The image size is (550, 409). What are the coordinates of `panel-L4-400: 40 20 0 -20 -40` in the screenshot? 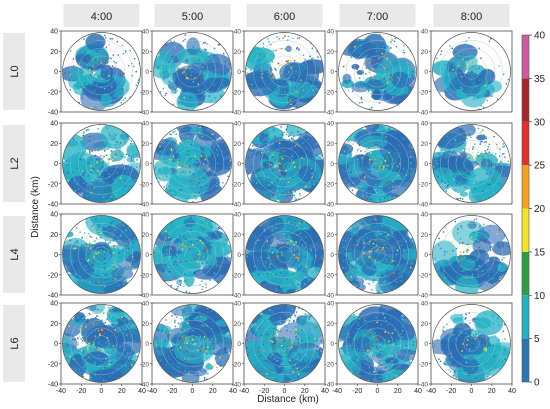 It's located at (95, 256).